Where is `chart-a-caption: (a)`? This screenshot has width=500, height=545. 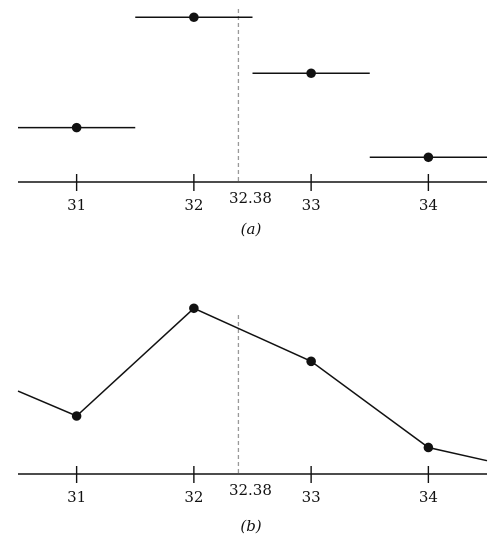
chart-a-caption: (a) is located at coordinates (251, 229).